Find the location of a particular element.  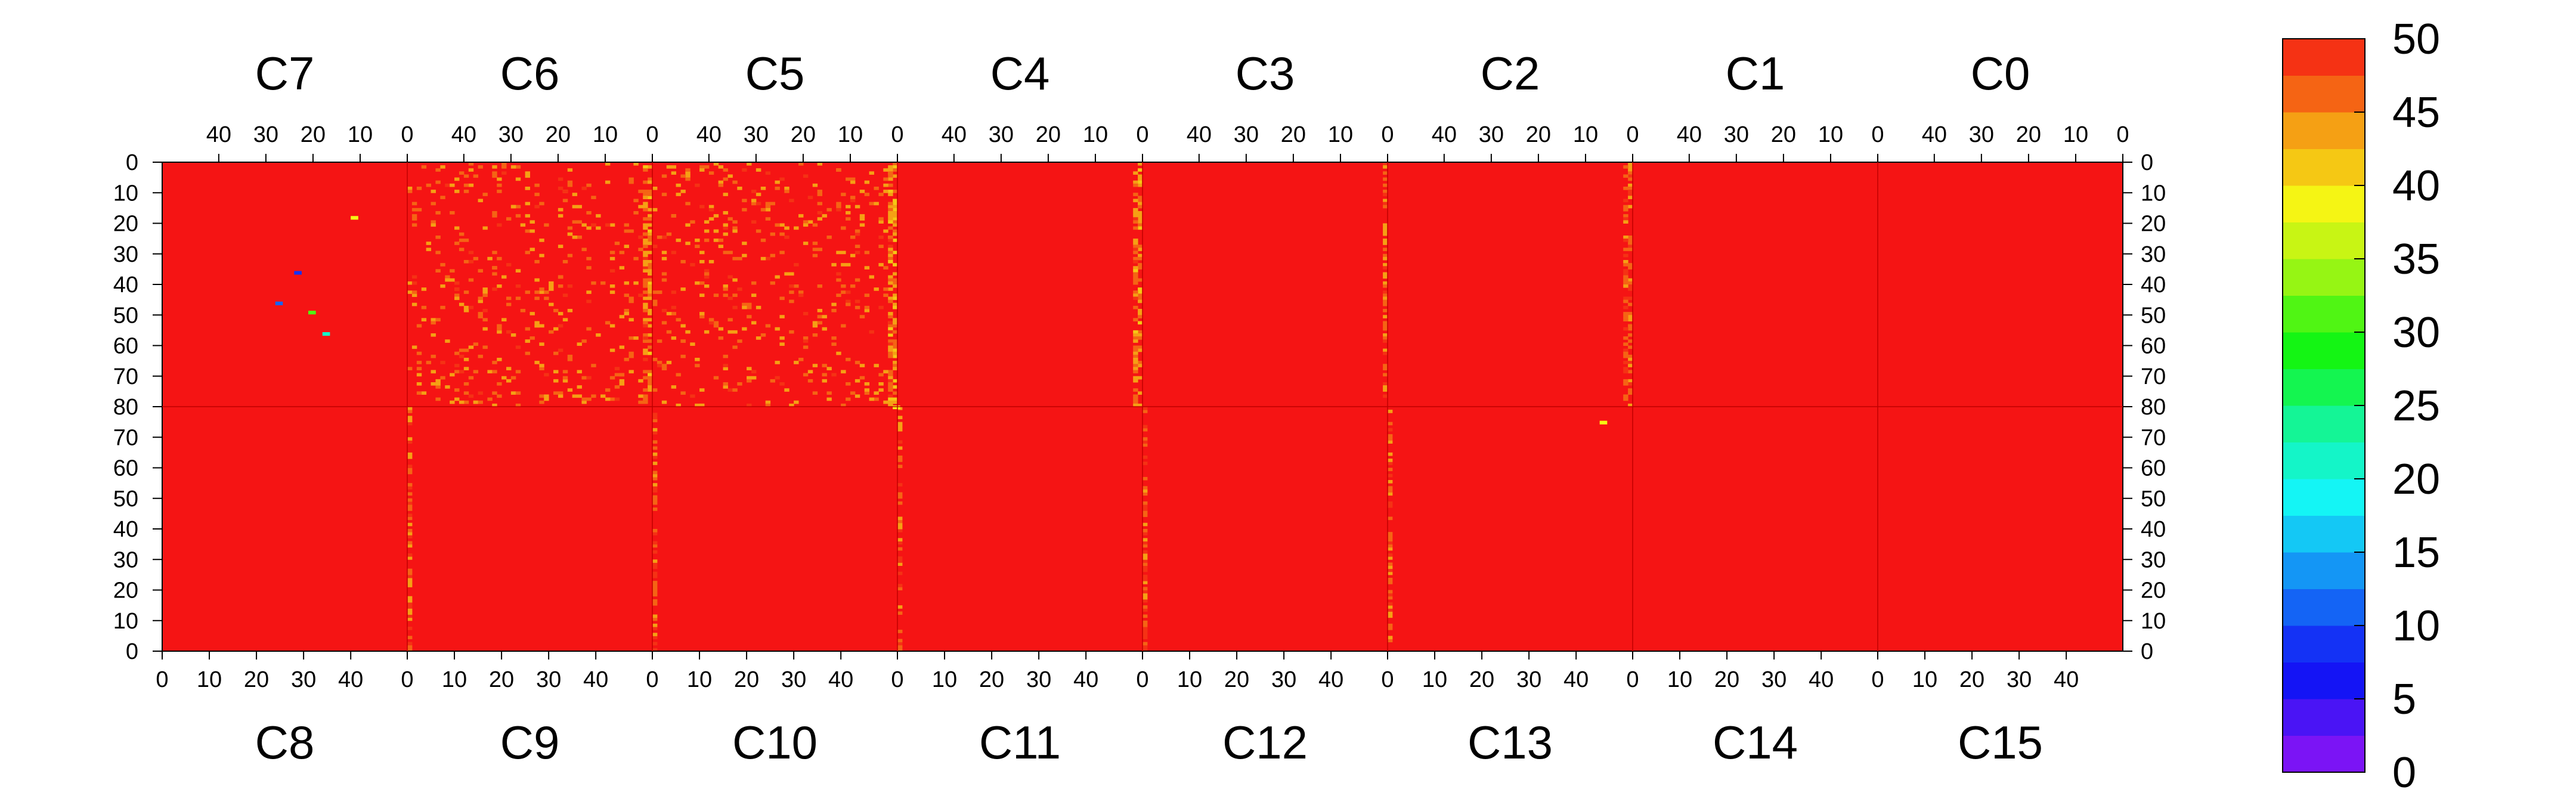

colorbar-tick-label: 15 is located at coordinates (2416, 553).